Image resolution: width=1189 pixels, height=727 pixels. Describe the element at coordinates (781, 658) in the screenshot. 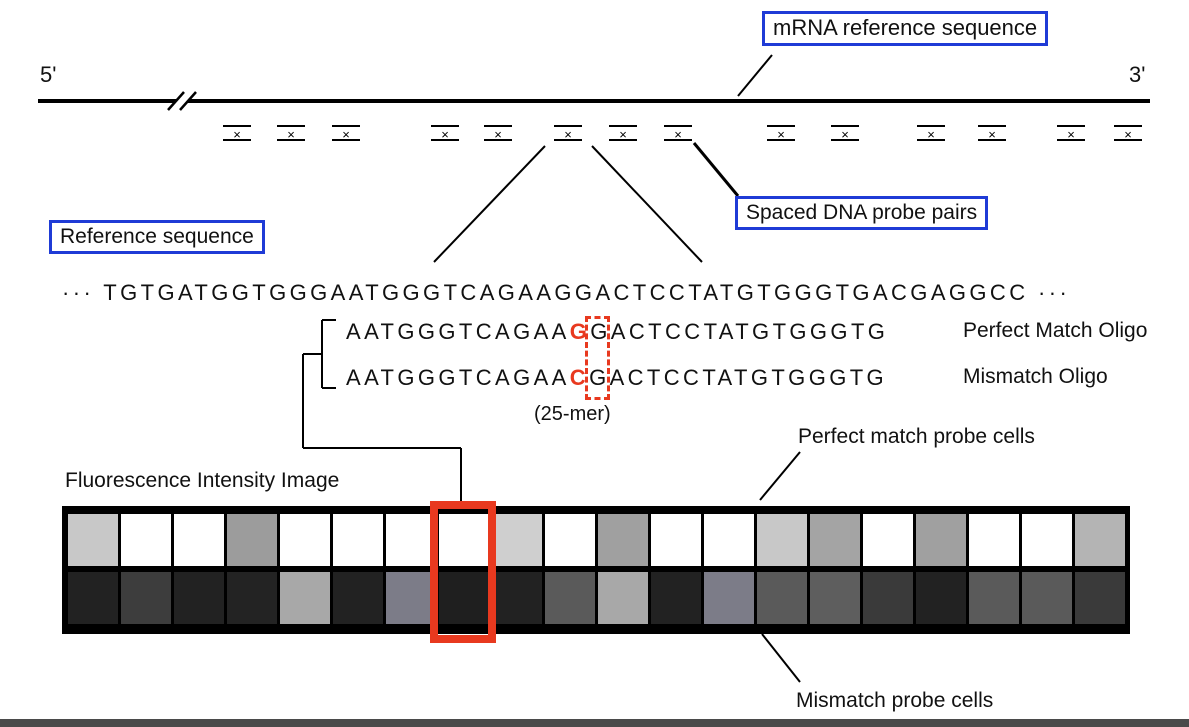

I see `mismatch-callout-line` at that location.